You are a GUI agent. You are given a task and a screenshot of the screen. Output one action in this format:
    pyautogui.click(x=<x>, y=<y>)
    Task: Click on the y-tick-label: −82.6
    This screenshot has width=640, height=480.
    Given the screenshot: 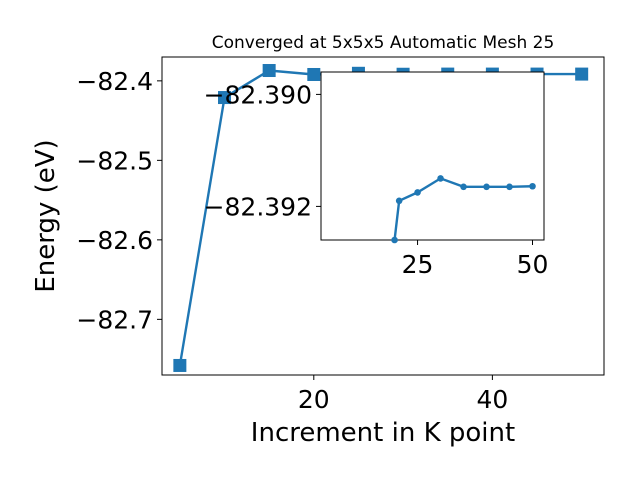 What is the action you would take?
    pyautogui.click(x=114, y=240)
    